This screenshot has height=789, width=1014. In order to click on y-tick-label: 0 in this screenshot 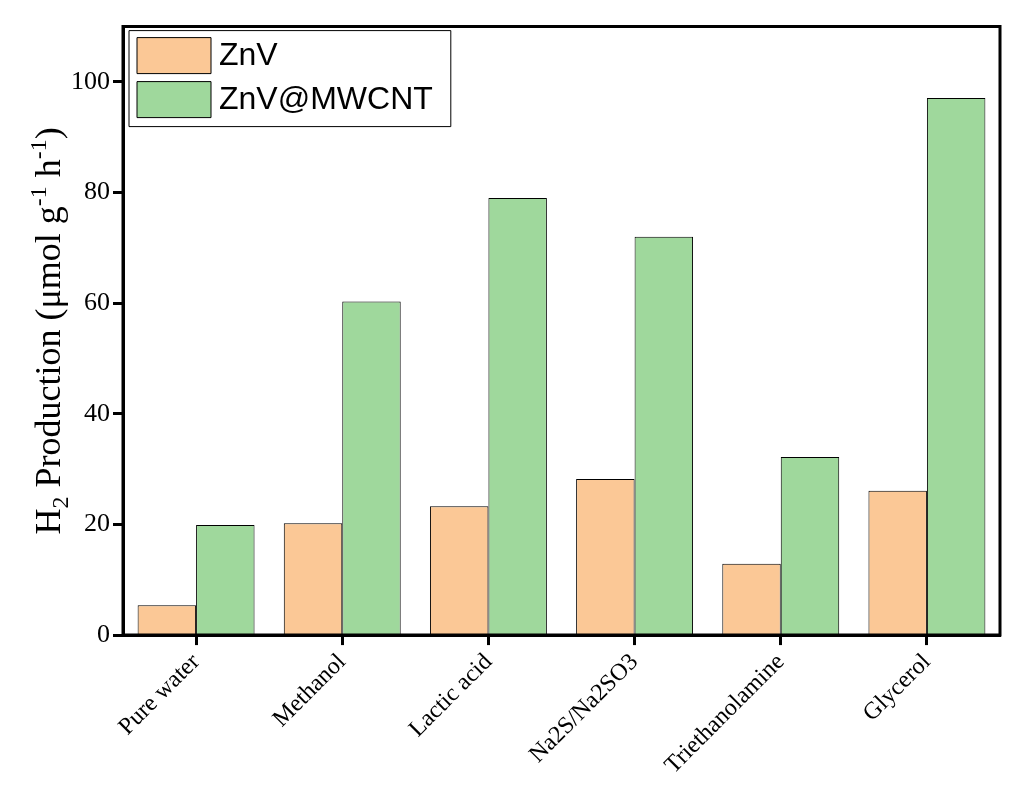, I will do `click(103, 633)`.